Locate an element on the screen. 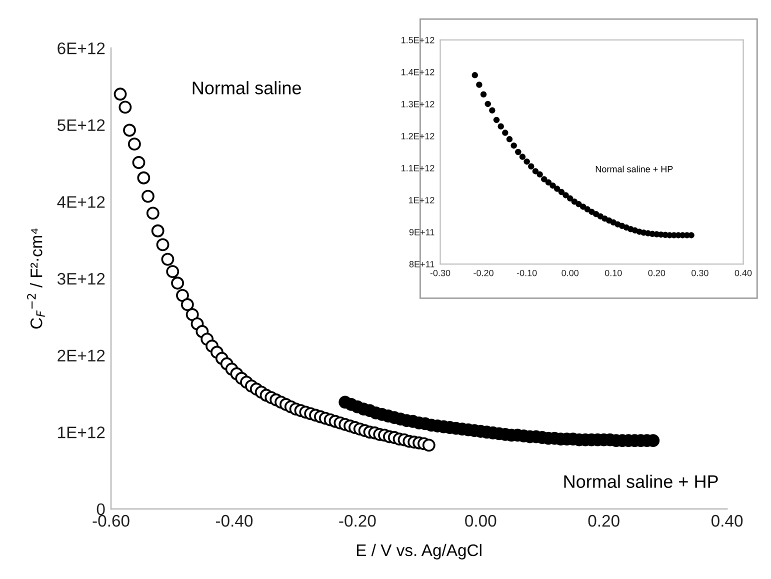 This screenshot has width=771, height=579. y-tick-label: 8E+11 is located at coordinates (421, 264).